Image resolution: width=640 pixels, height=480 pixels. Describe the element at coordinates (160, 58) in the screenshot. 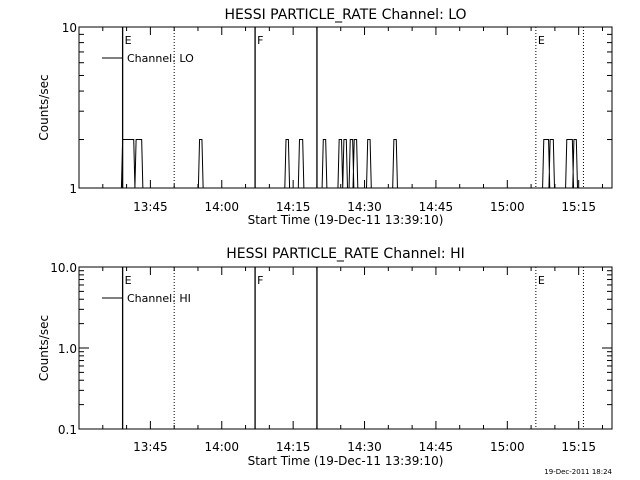

I see `legend-label: Channel: LO` at that location.